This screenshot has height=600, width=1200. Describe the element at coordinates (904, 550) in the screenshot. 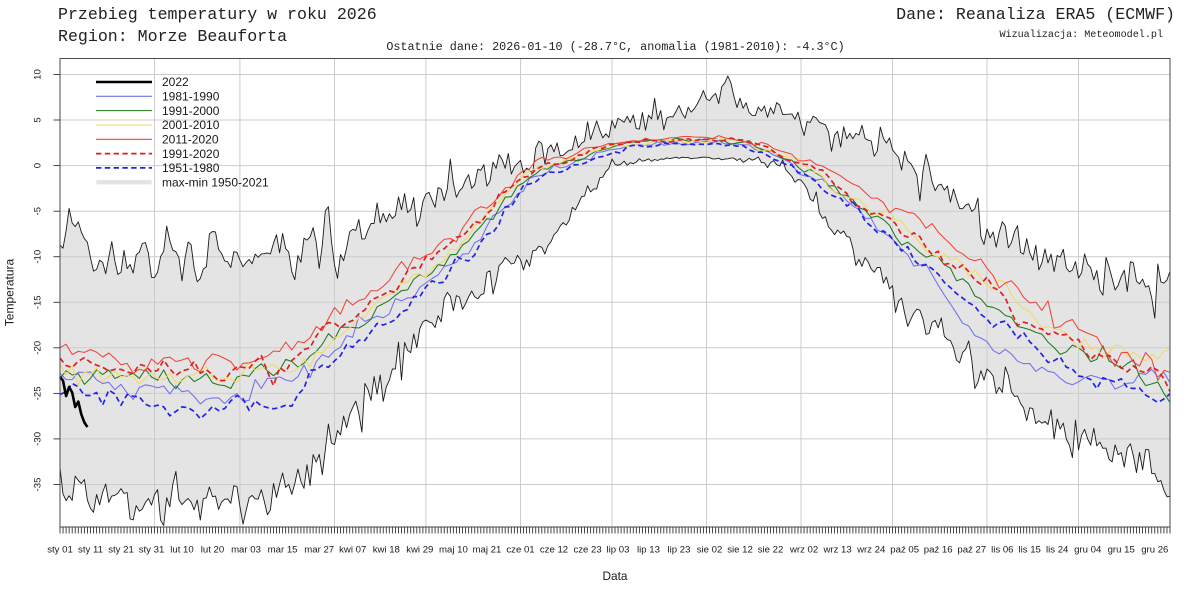

I see `svg-text: paź 05` at that location.